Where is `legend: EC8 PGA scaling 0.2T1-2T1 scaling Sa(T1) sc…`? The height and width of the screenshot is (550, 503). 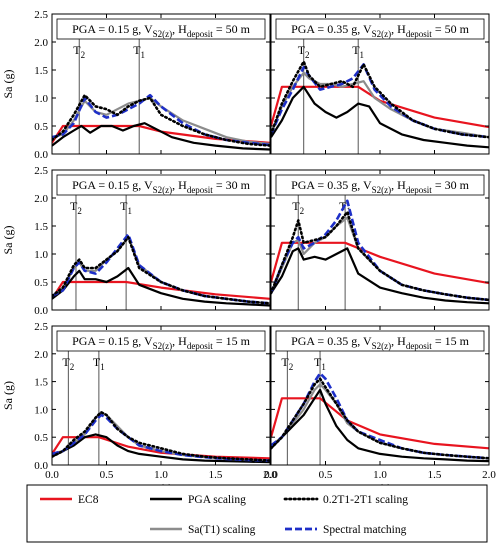 legend: EC8 PGA scaling 0.2T1-2T1 scaling Sa(T1) sc… is located at coordinates (257, 513).